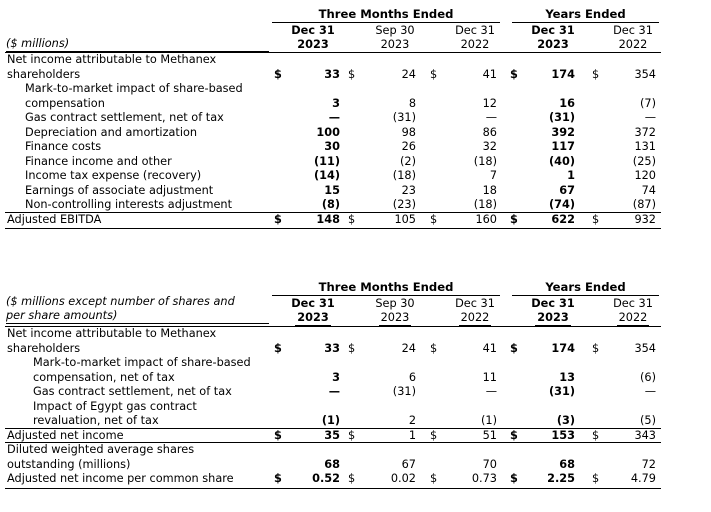 This screenshot has width=711, height=512. Describe the element at coordinates (633, 45) in the screenshot. I see `column-header-year: 2022` at that location.